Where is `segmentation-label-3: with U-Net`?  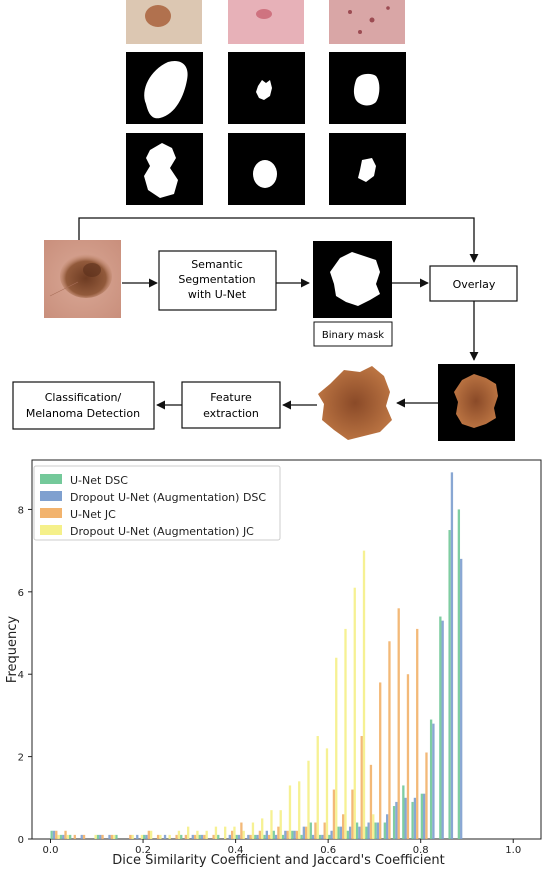
segmentation-label-3: with U-Net is located at coordinates (217, 294).